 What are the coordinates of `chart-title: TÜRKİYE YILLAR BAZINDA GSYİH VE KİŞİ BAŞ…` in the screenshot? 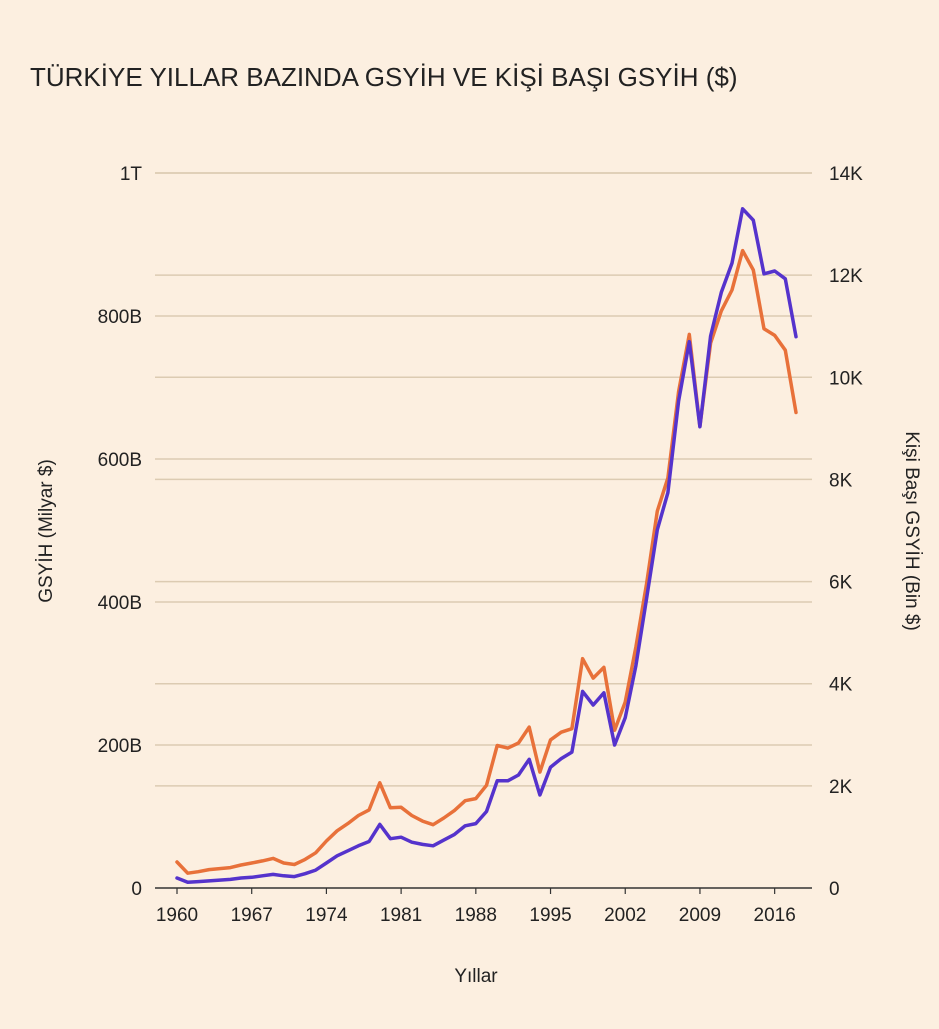 It's located at (384, 77).